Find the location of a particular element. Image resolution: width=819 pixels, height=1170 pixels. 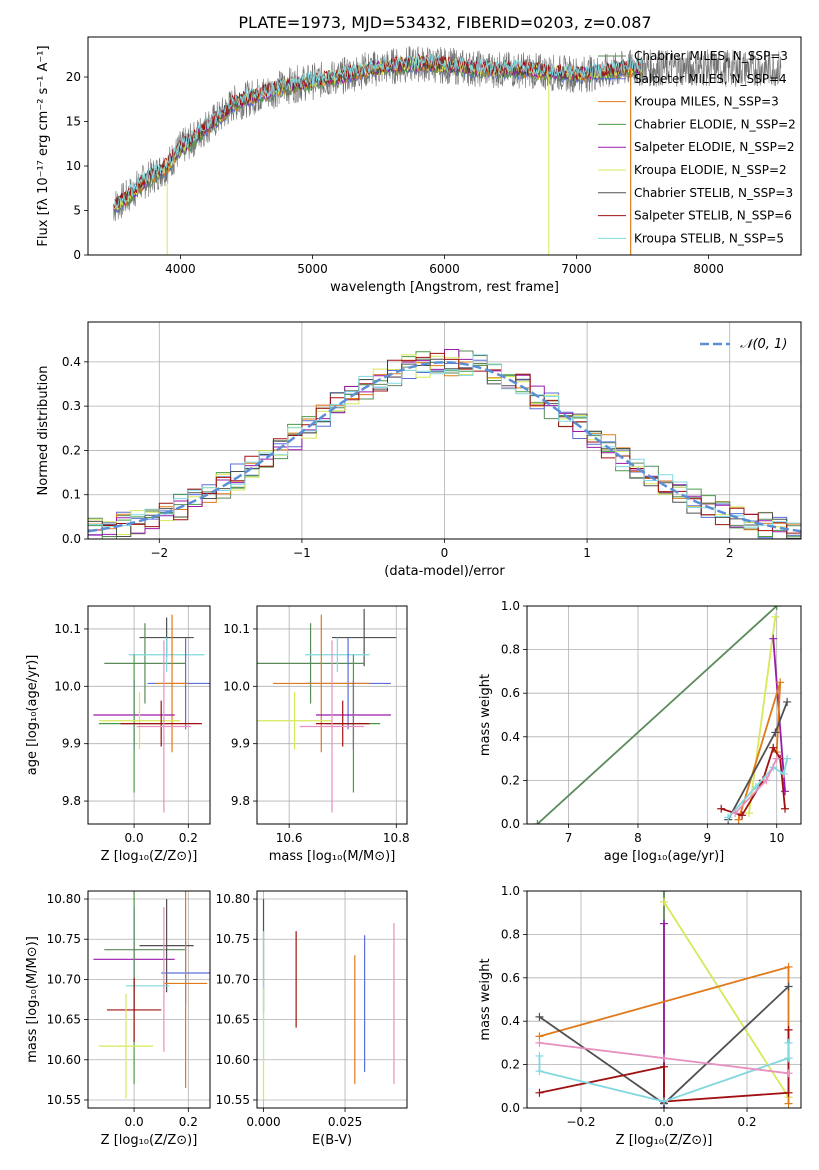

x-tick-label: 10 is located at coordinates (776, 838).